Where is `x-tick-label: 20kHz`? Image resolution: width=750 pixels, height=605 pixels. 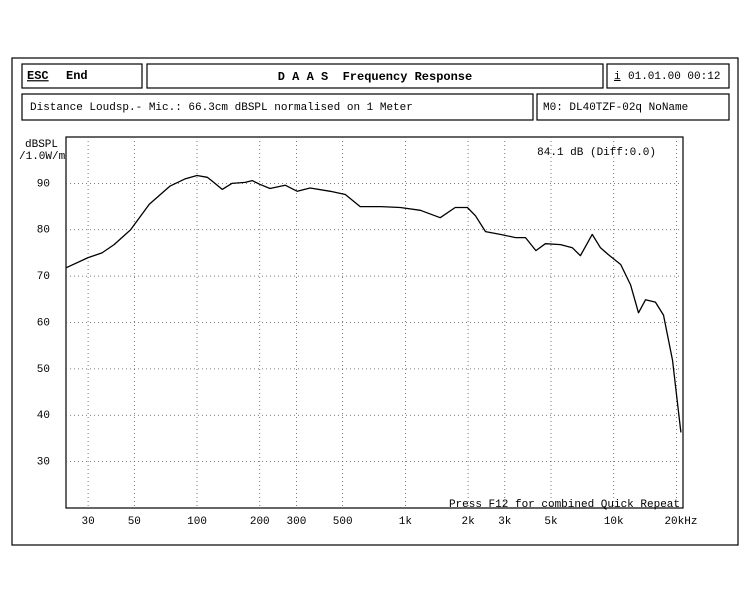
x-tick-label: 20kHz is located at coordinates (680, 522).